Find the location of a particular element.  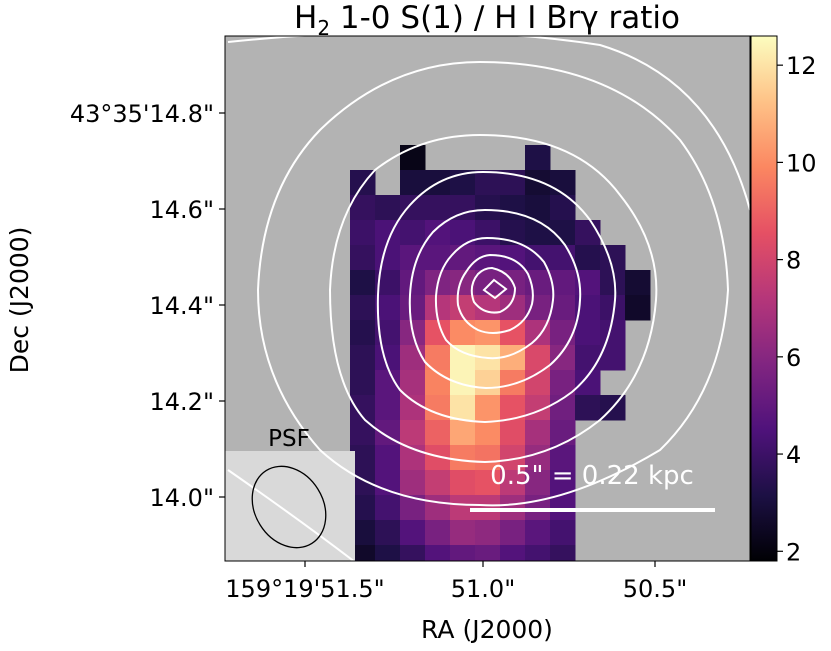

colorbar-tick-label: 2 is located at coordinates (793, 552).